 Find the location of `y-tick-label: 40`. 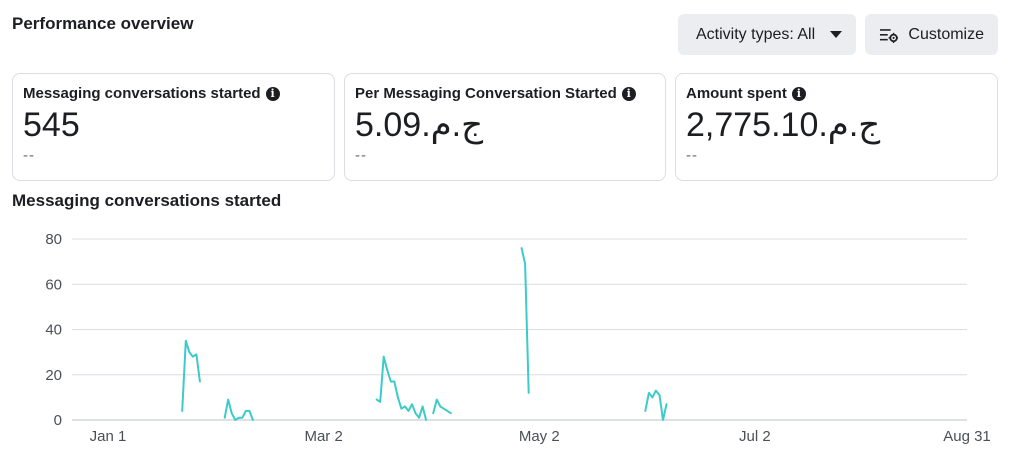

y-tick-label: 40 is located at coordinates (53, 330).